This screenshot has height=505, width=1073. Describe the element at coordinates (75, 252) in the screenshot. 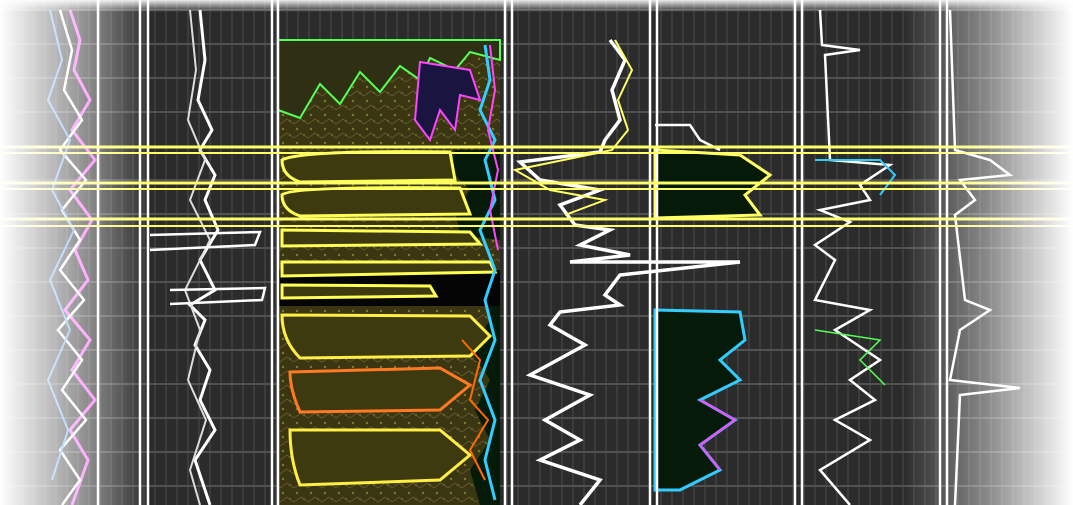

I see `left-fade` at that location.